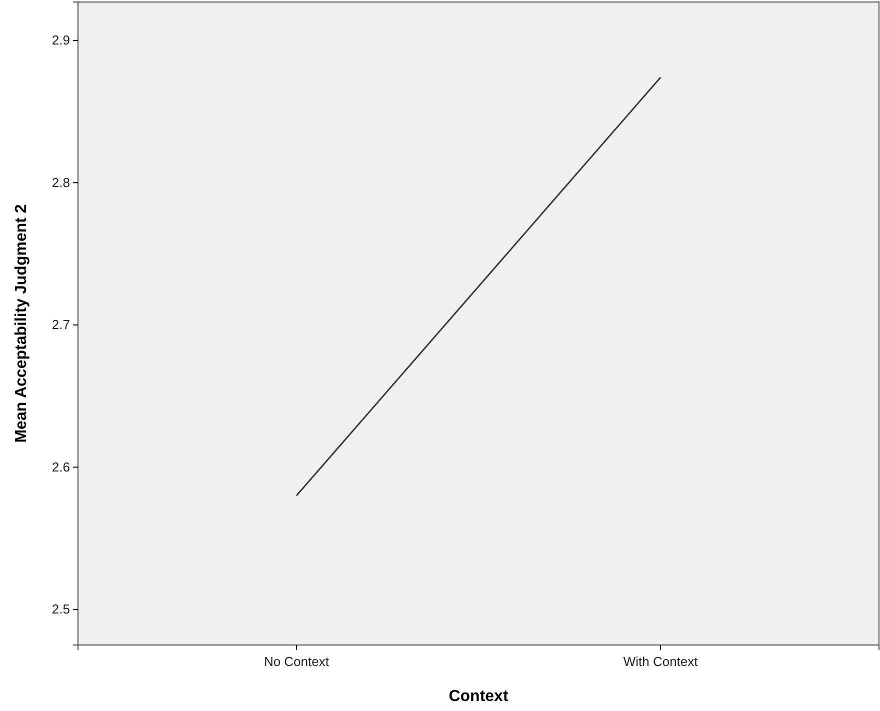  Describe the element at coordinates (61, 182) in the screenshot. I see `y-tick-label: 2.8` at that location.